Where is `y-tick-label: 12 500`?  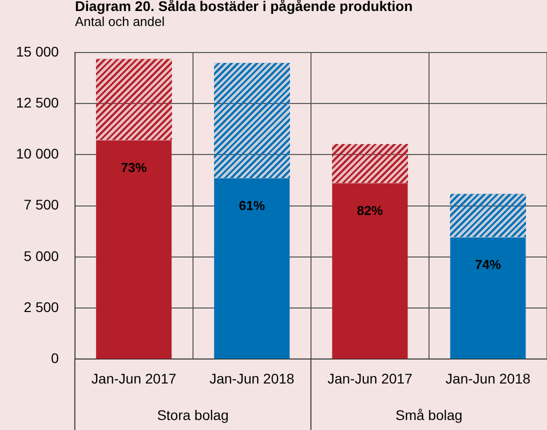 y-tick-label: 12 500 is located at coordinates (38, 102).